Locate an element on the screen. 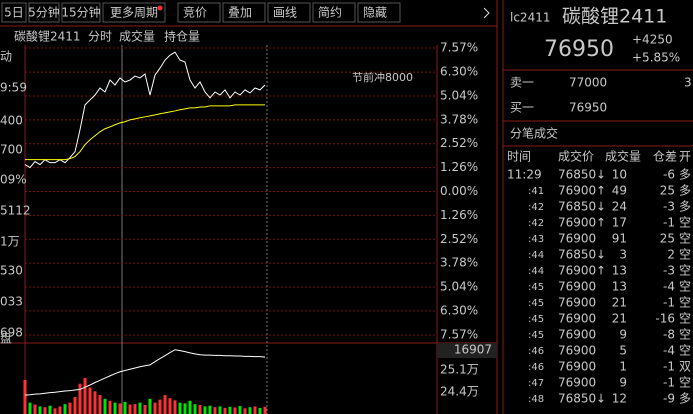 The width and height of the screenshot is (693, 414). bid-label: 买一 is located at coordinates (522, 108).